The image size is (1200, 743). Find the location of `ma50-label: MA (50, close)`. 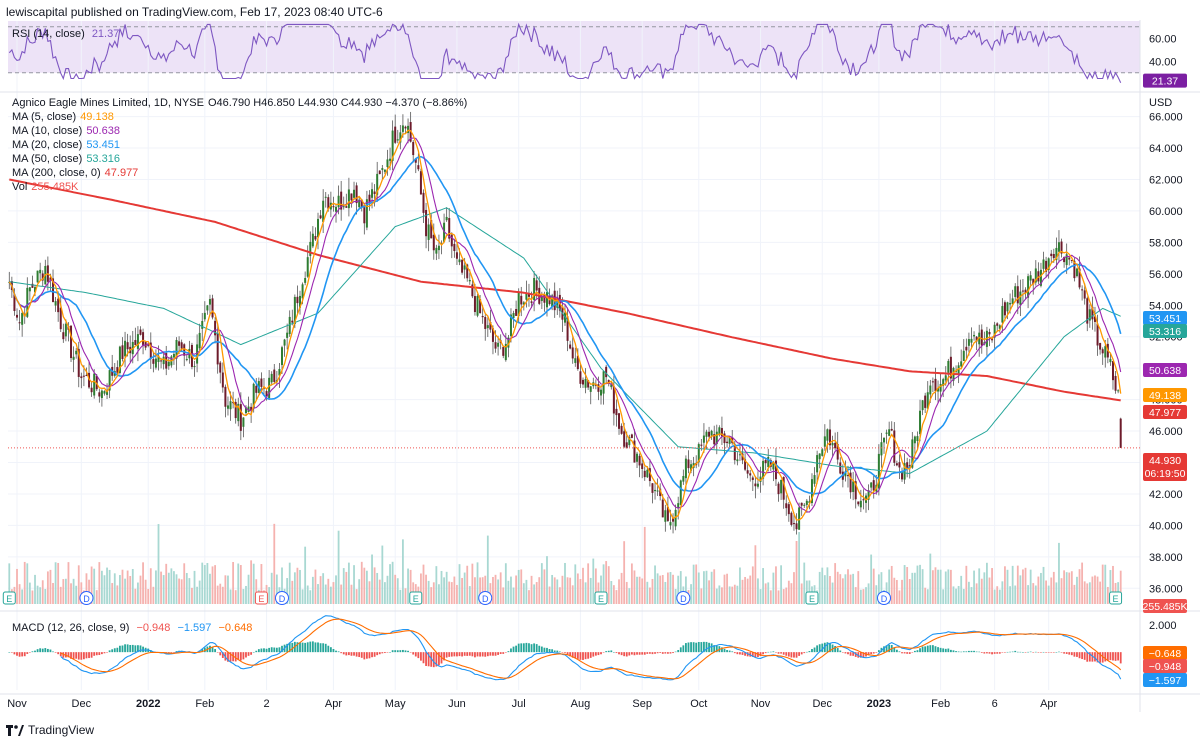

ma50-label: MA (50, close) is located at coordinates (47, 159).